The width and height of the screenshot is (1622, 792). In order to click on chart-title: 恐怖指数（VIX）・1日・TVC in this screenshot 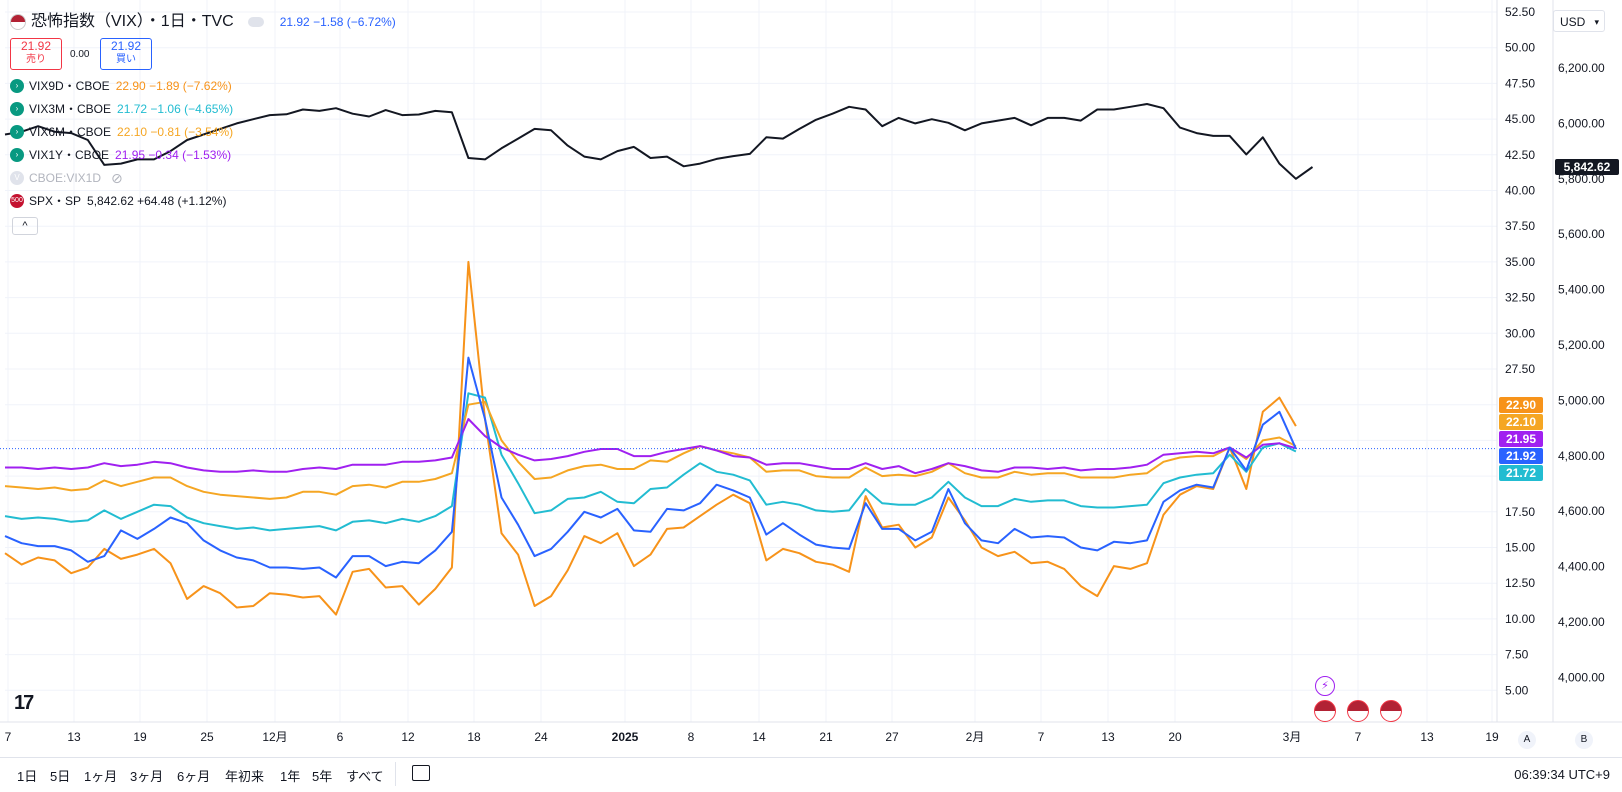, I will do `click(132, 21)`.